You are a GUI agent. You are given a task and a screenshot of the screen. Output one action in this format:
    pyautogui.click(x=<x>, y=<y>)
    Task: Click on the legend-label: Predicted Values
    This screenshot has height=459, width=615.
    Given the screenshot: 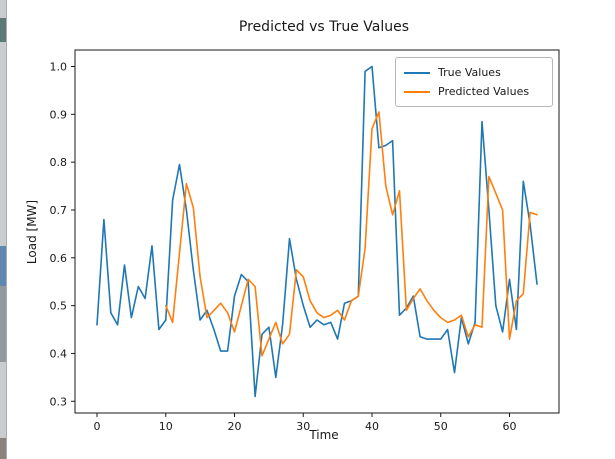 What is the action you would take?
    pyautogui.click(x=484, y=91)
    